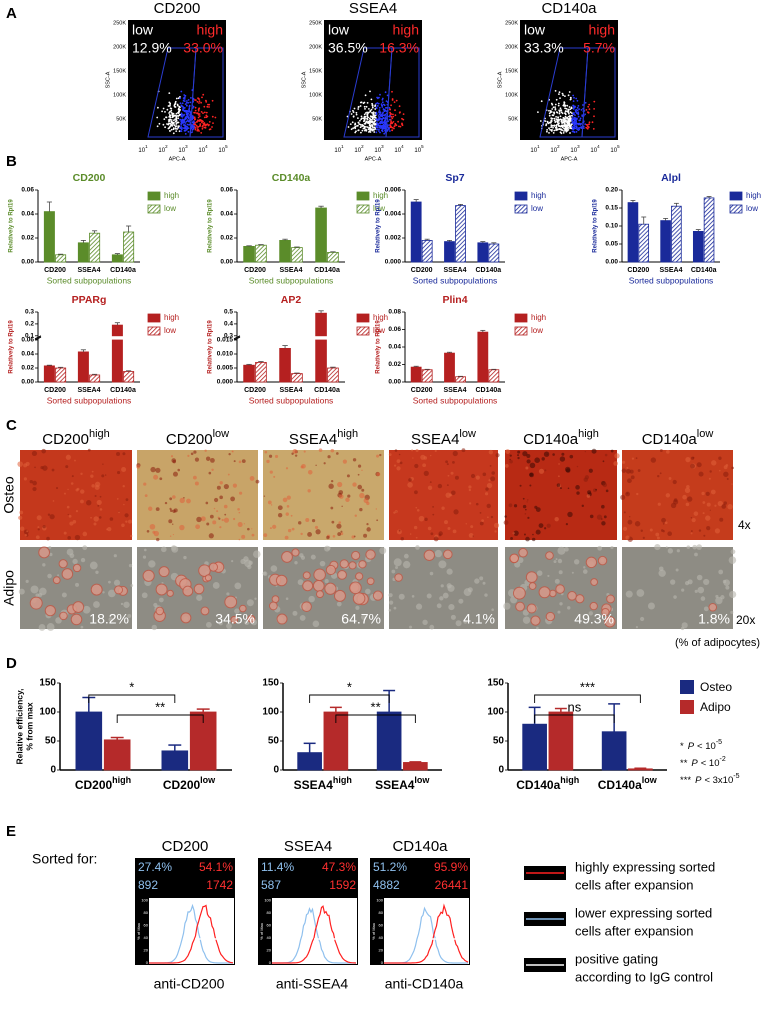  I want to click on tick-exponent: 1, so click(538, 146).